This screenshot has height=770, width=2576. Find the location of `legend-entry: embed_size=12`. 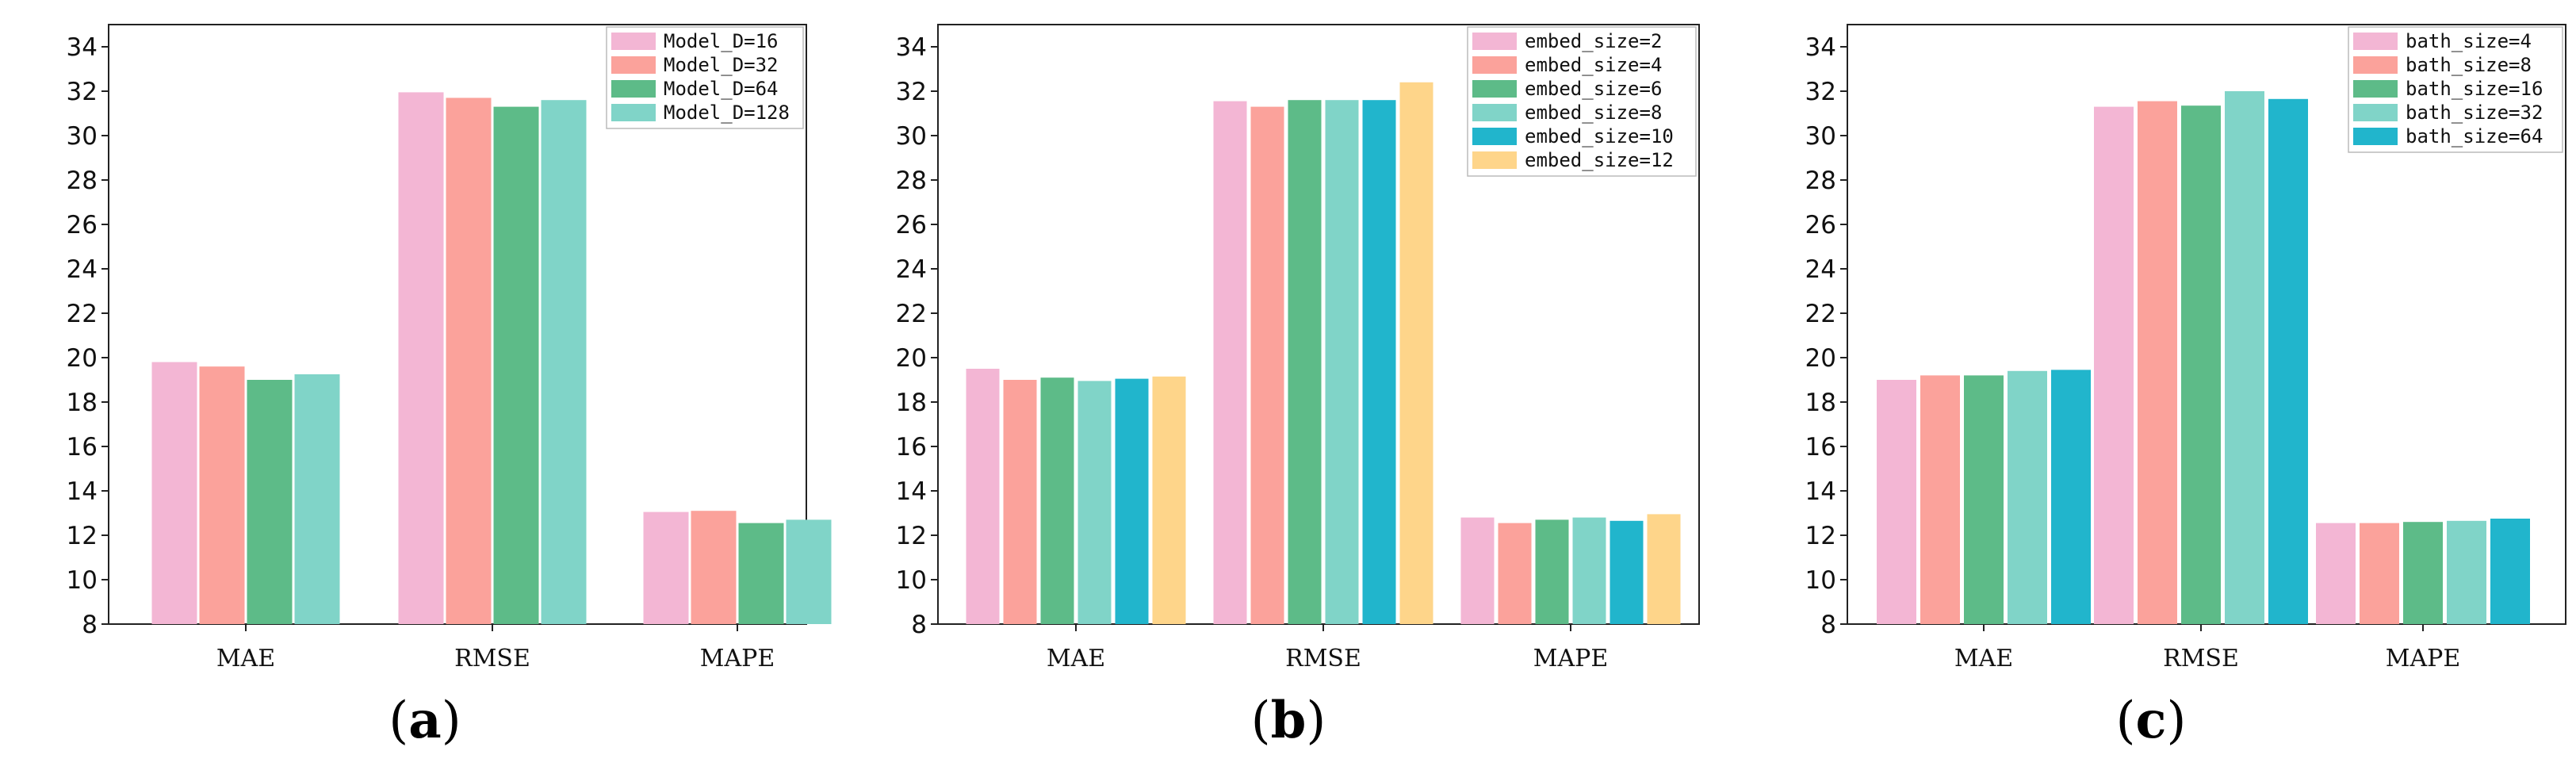

legend-entry: embed_size=12 is located at coordinates (1599, 160).